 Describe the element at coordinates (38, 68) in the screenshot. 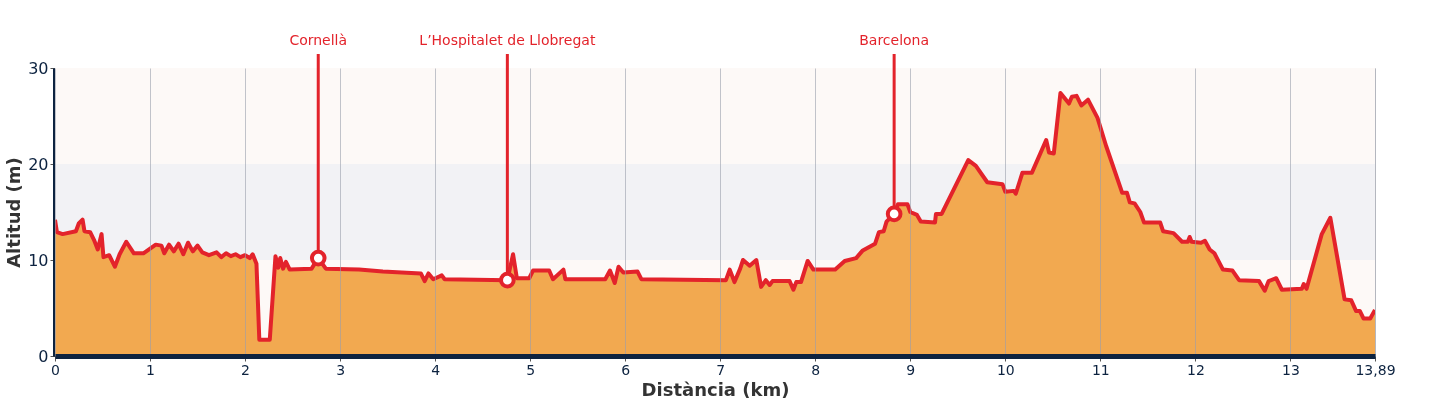

I see `y-tick-label: 30` at that location.